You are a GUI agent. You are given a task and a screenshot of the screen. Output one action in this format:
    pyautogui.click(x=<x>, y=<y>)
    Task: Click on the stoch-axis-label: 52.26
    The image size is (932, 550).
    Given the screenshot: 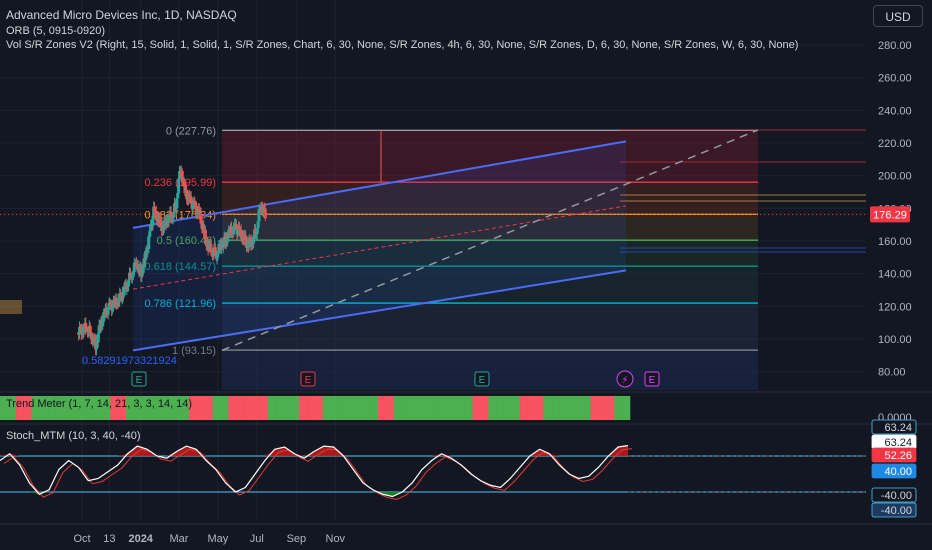 What is the action you would take?
    pyautogui.click(x=898, y=456)
    